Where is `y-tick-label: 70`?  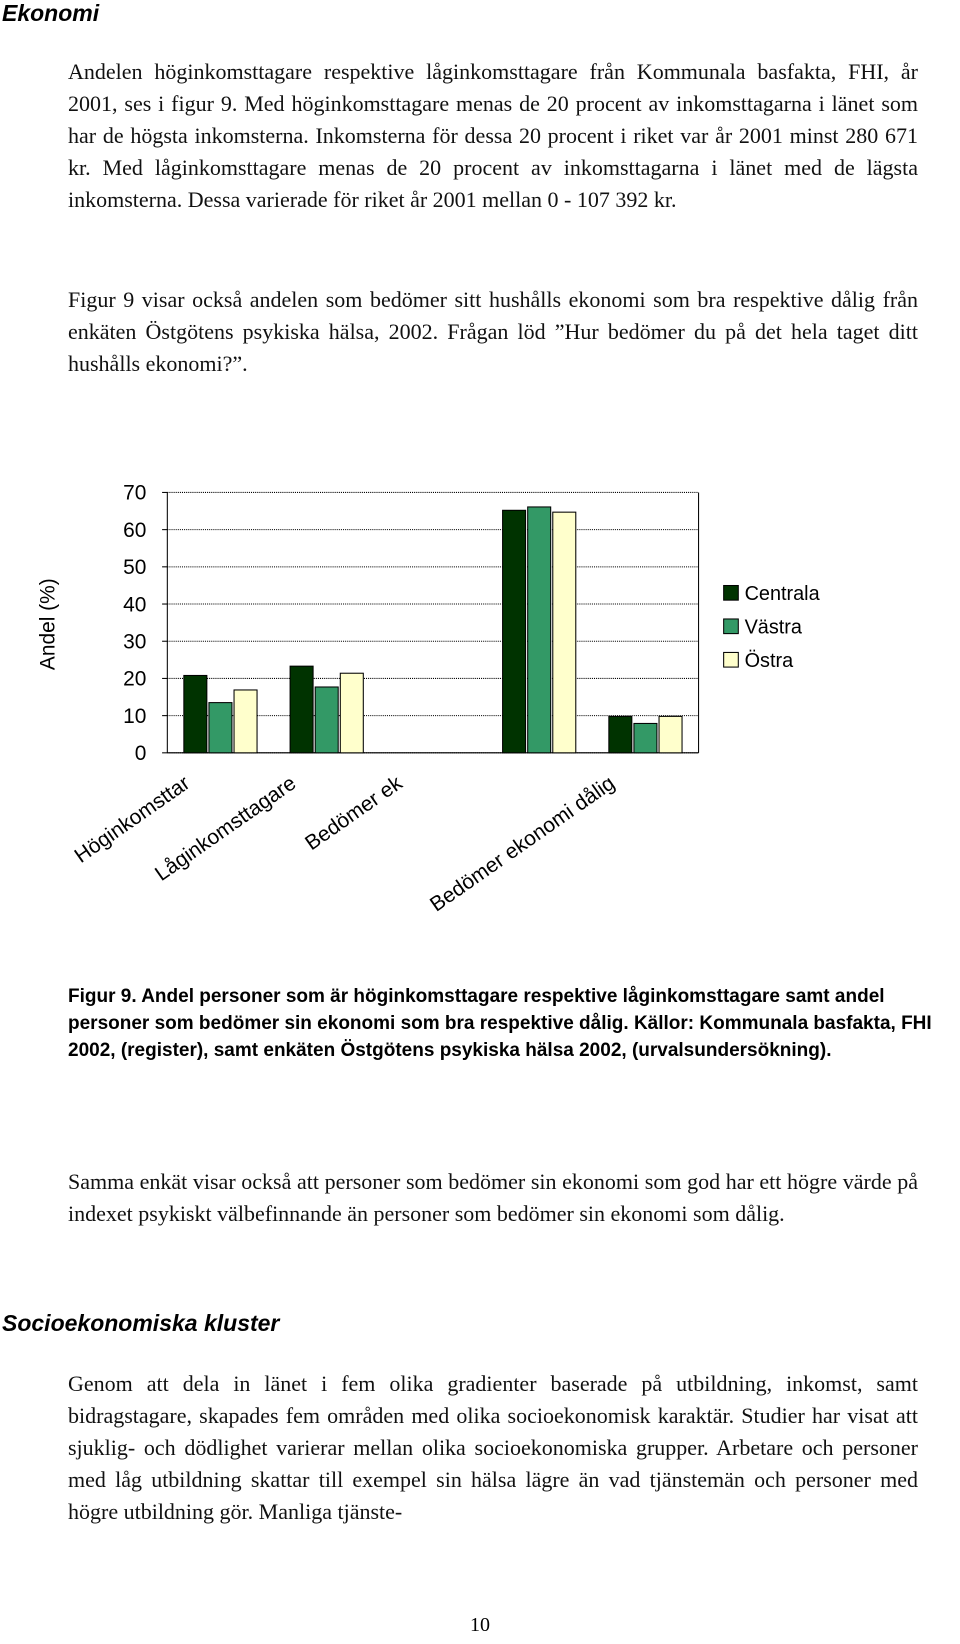 y-tick-label: 70 is located at coordinates (134, 493).